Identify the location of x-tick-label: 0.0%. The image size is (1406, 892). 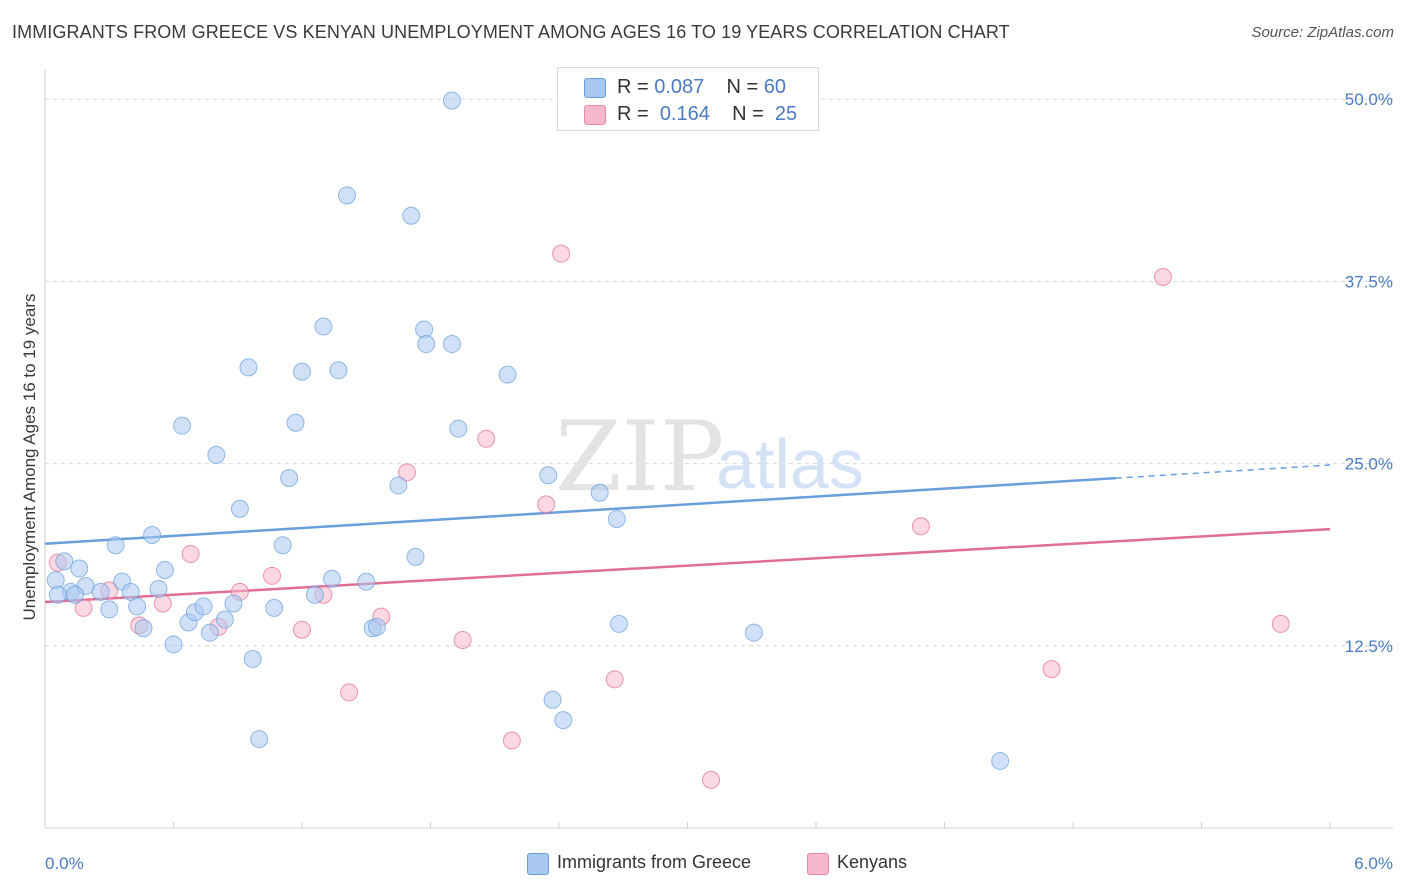
(64, 863).